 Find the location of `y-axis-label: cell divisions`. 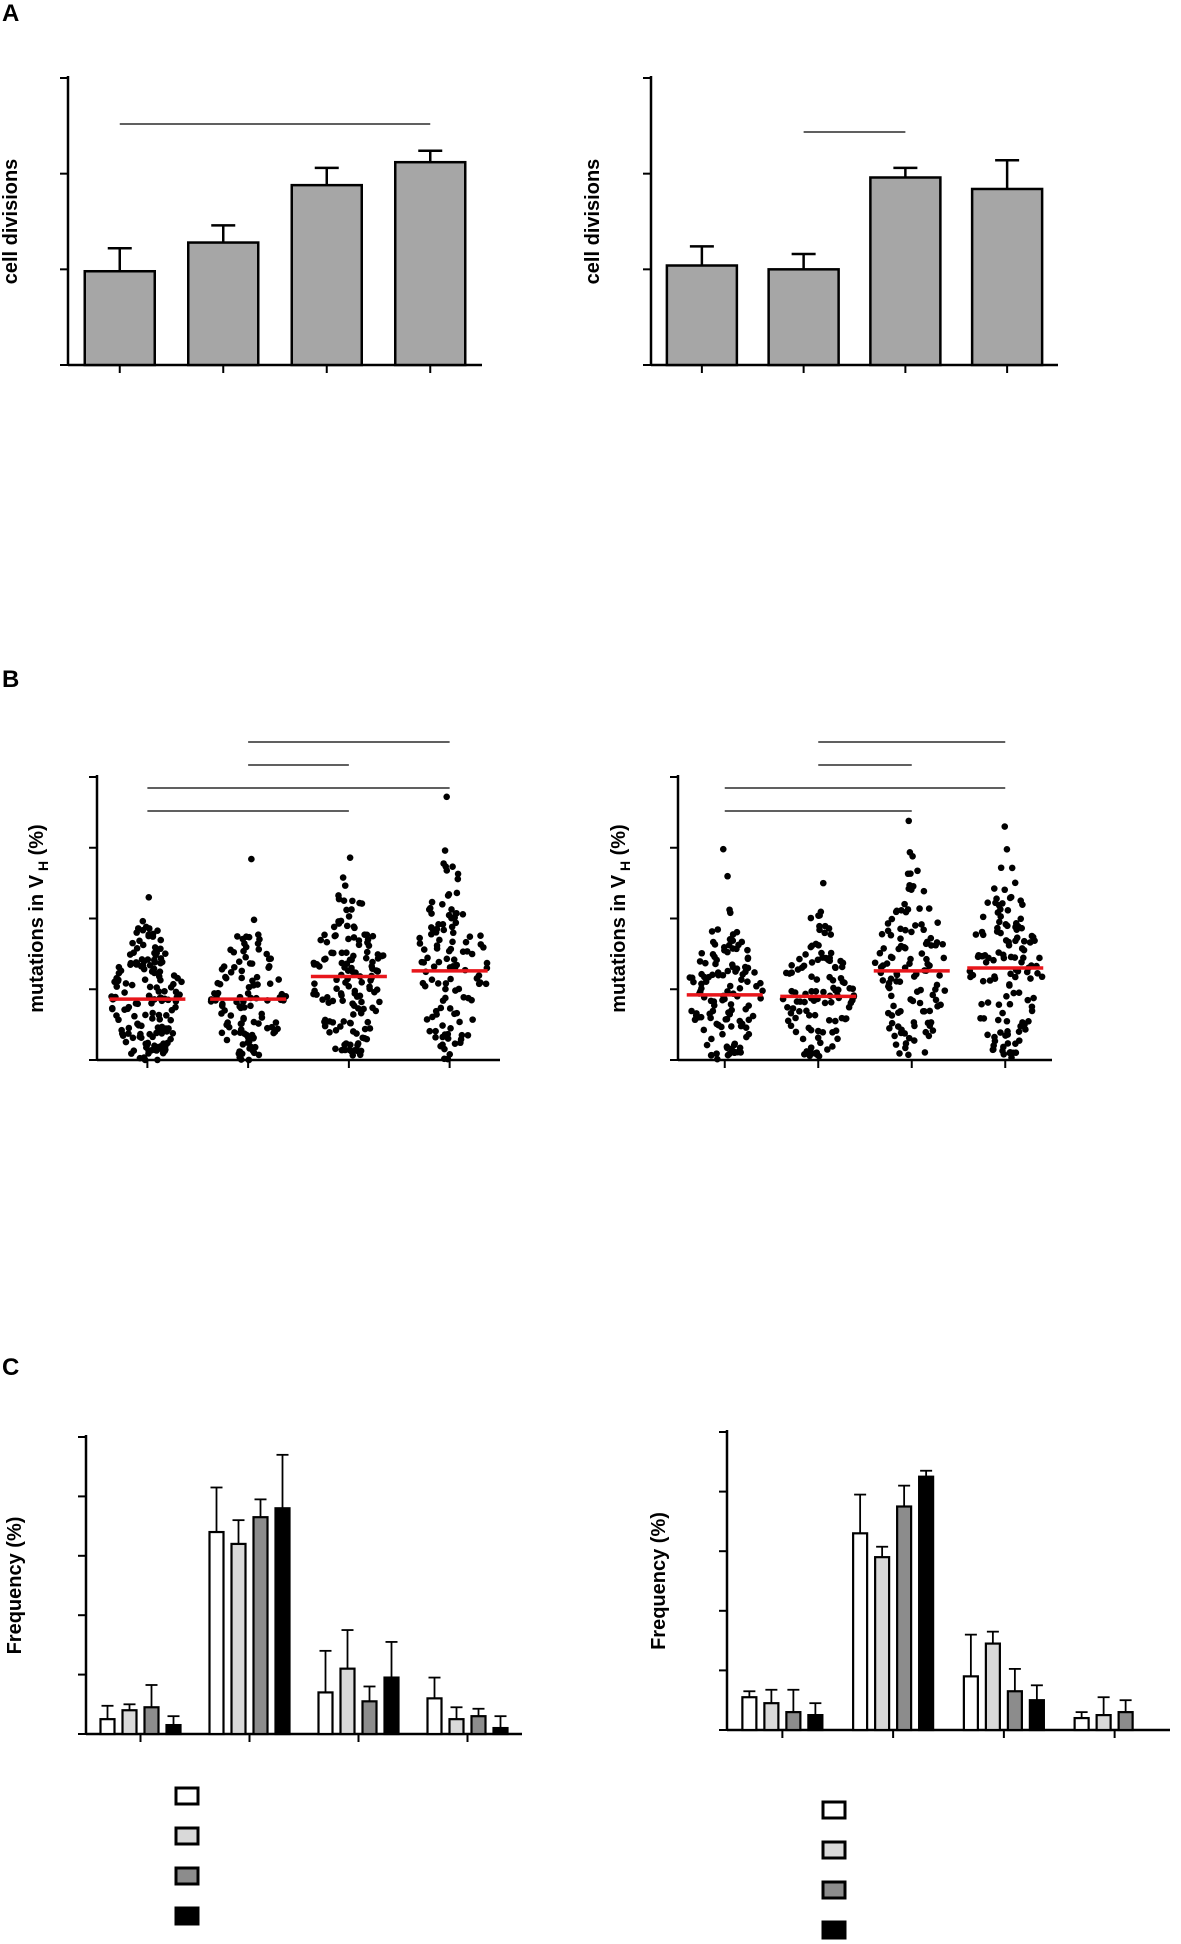

y-axis-label: cell divisions is located at coordinates (593, 222).